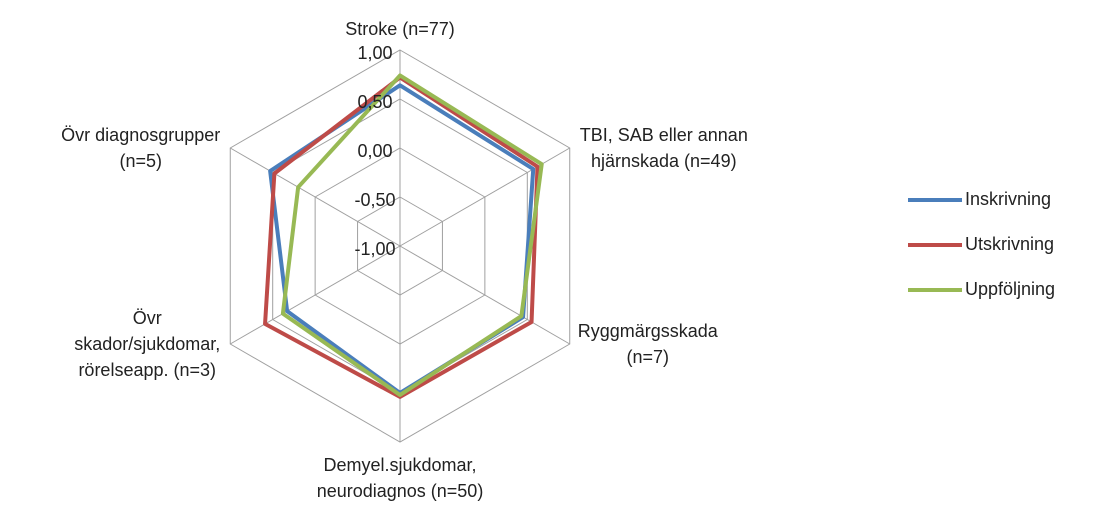 The image size is (1096, 508). What do you see at coordinates (1009, 244) in the screenshot?
I see `legend-label: Utskrivning` at bounding box center [1009, 244].